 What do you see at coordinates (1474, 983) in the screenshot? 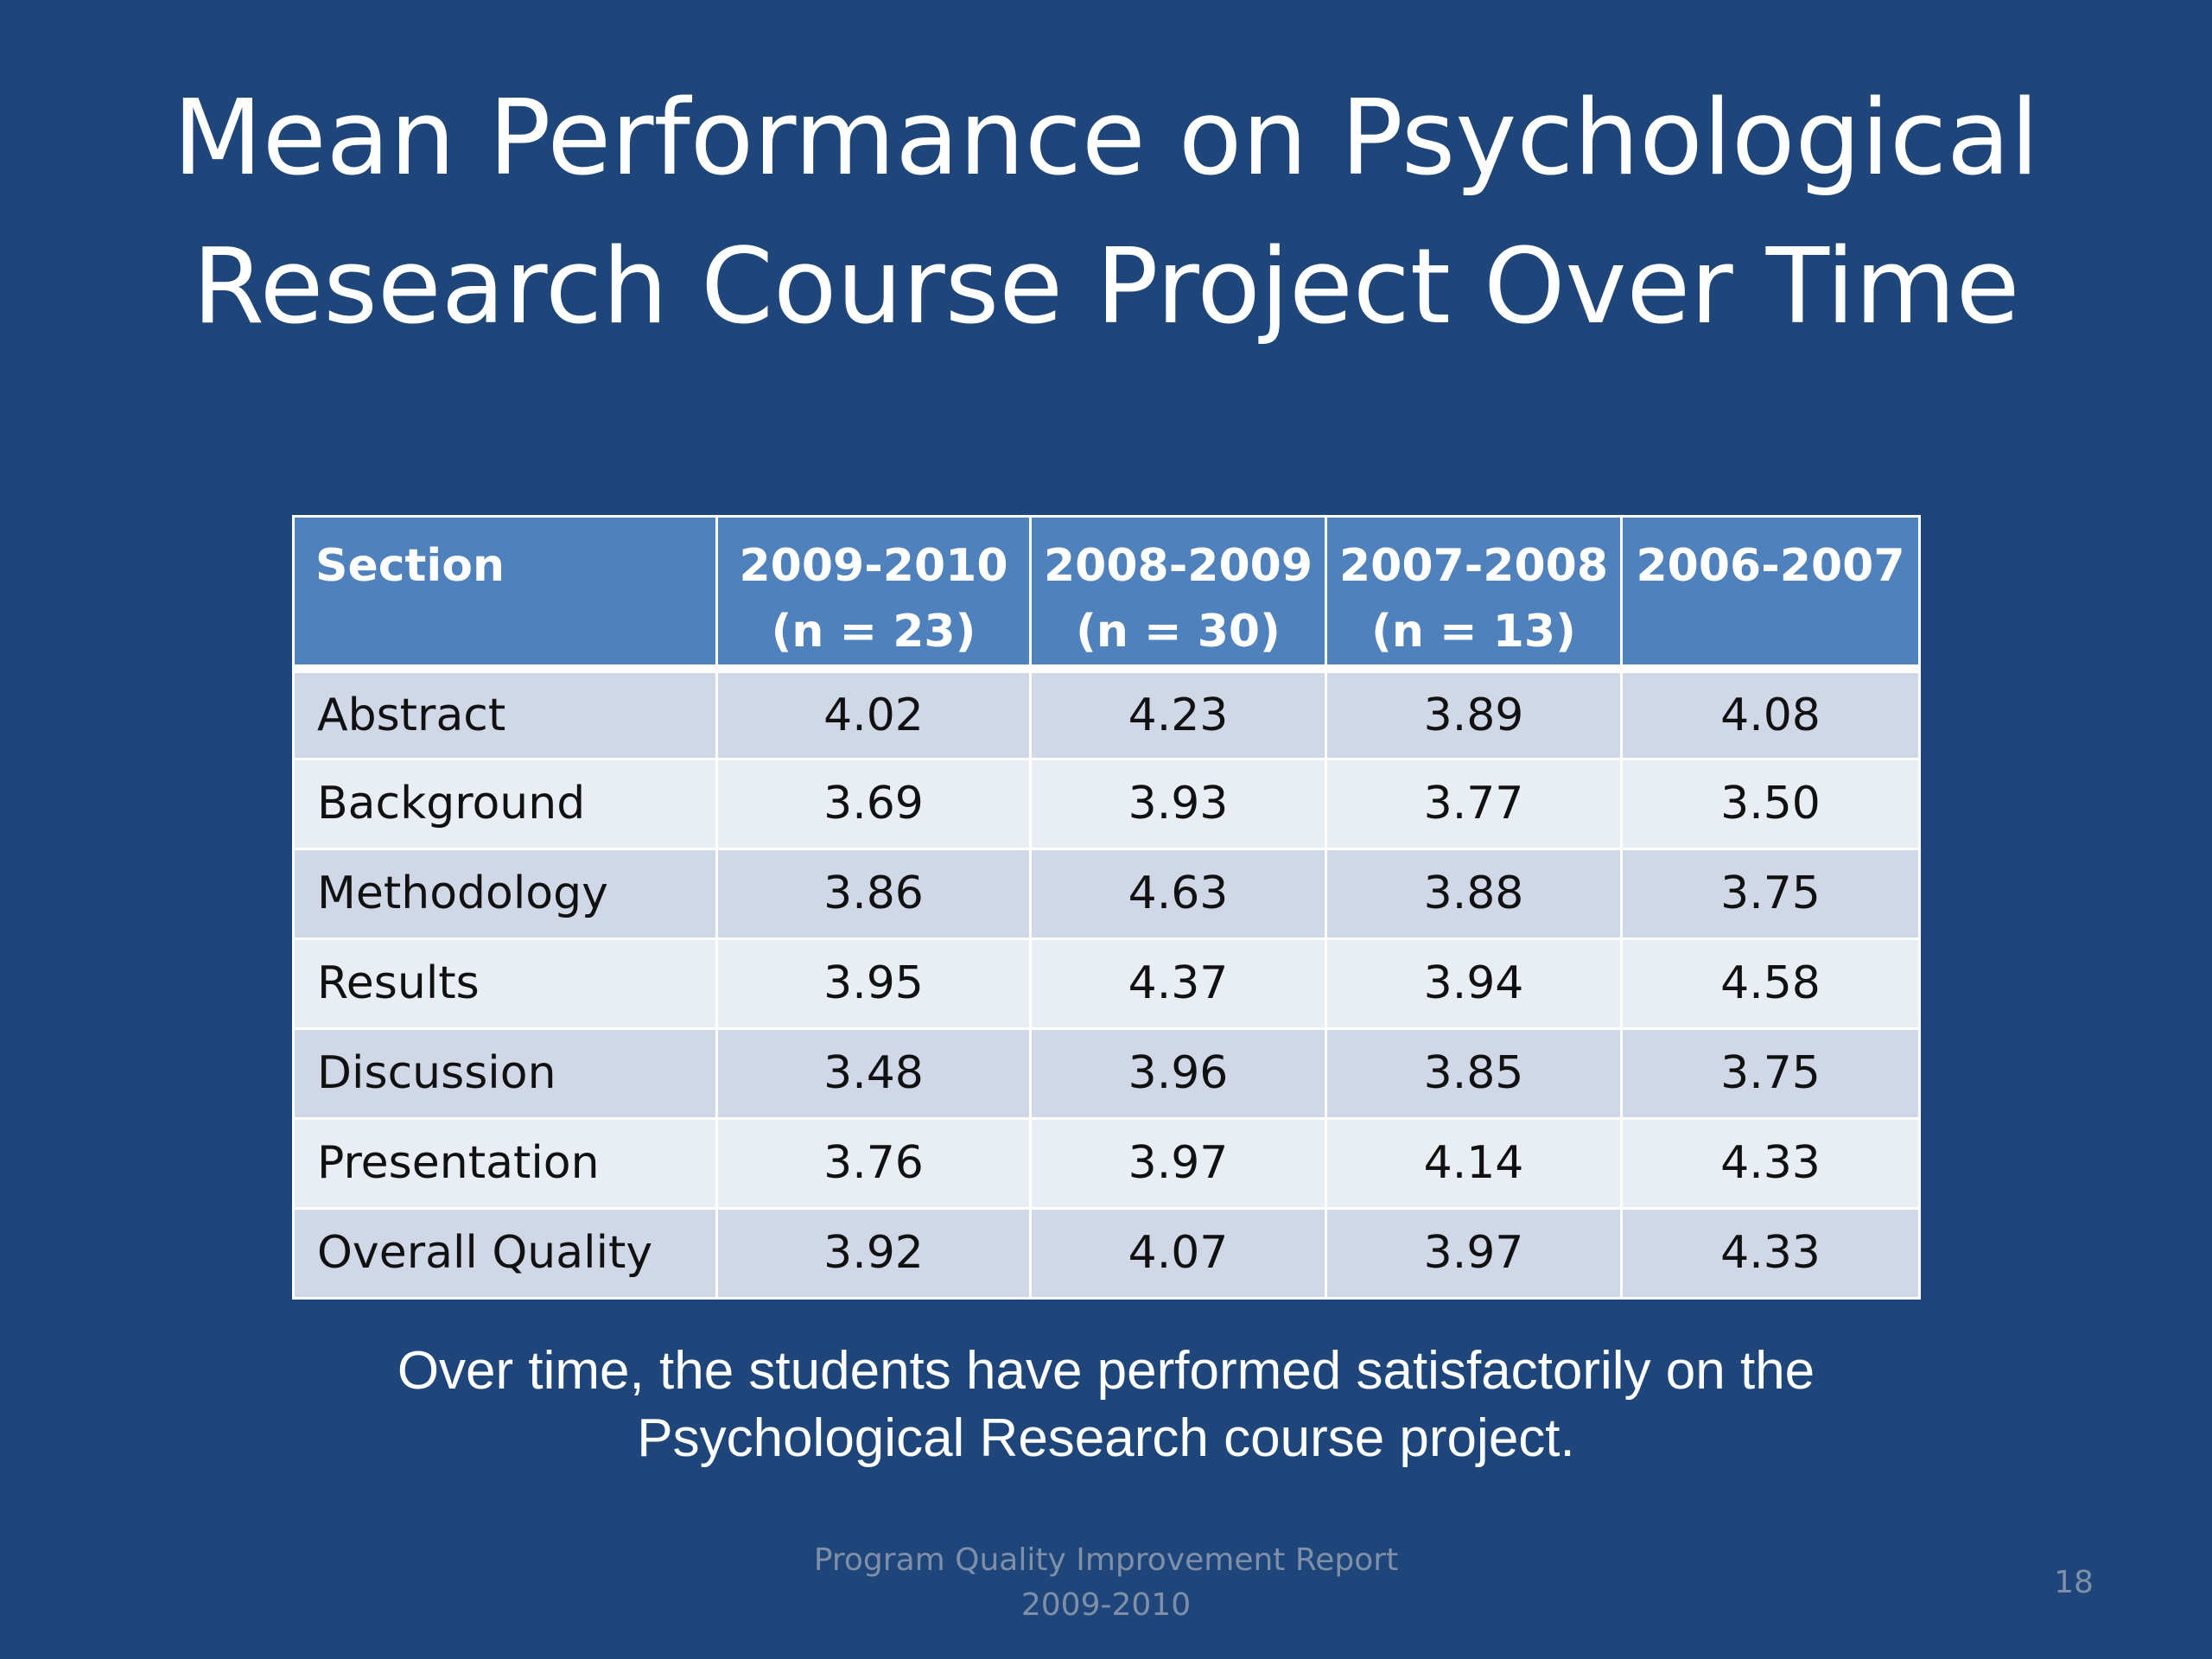
I see `table-cell: 3.94` at bounding box center [1474, 983].